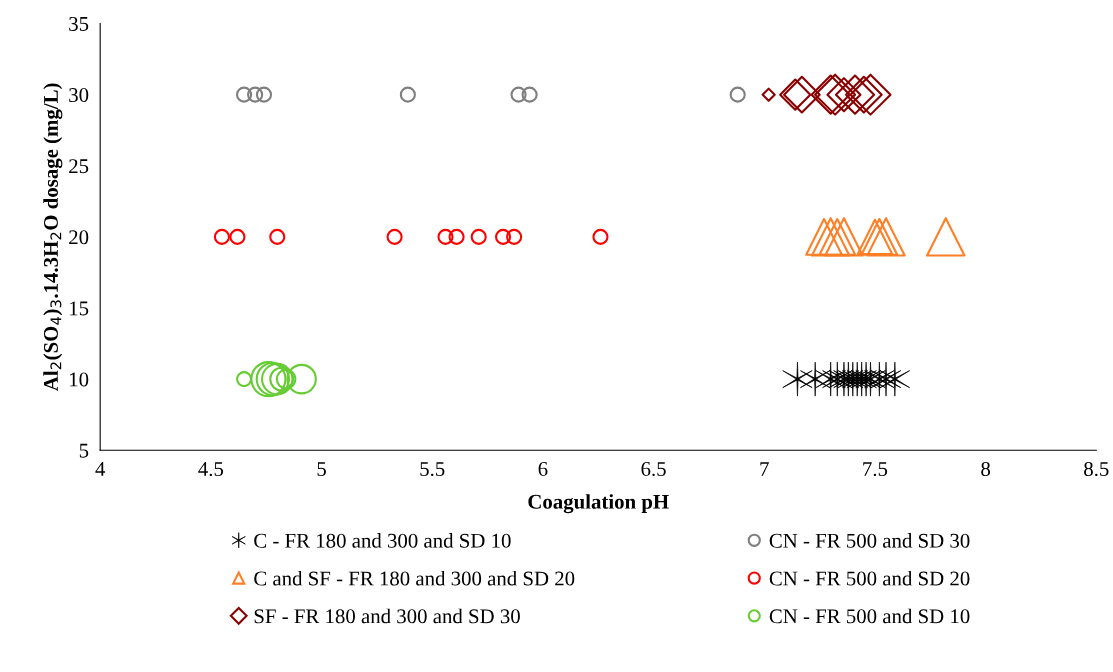  Describe the element at coordinates (543, 469) in the screenshot. I see `x-tick-label: 6` at that location.